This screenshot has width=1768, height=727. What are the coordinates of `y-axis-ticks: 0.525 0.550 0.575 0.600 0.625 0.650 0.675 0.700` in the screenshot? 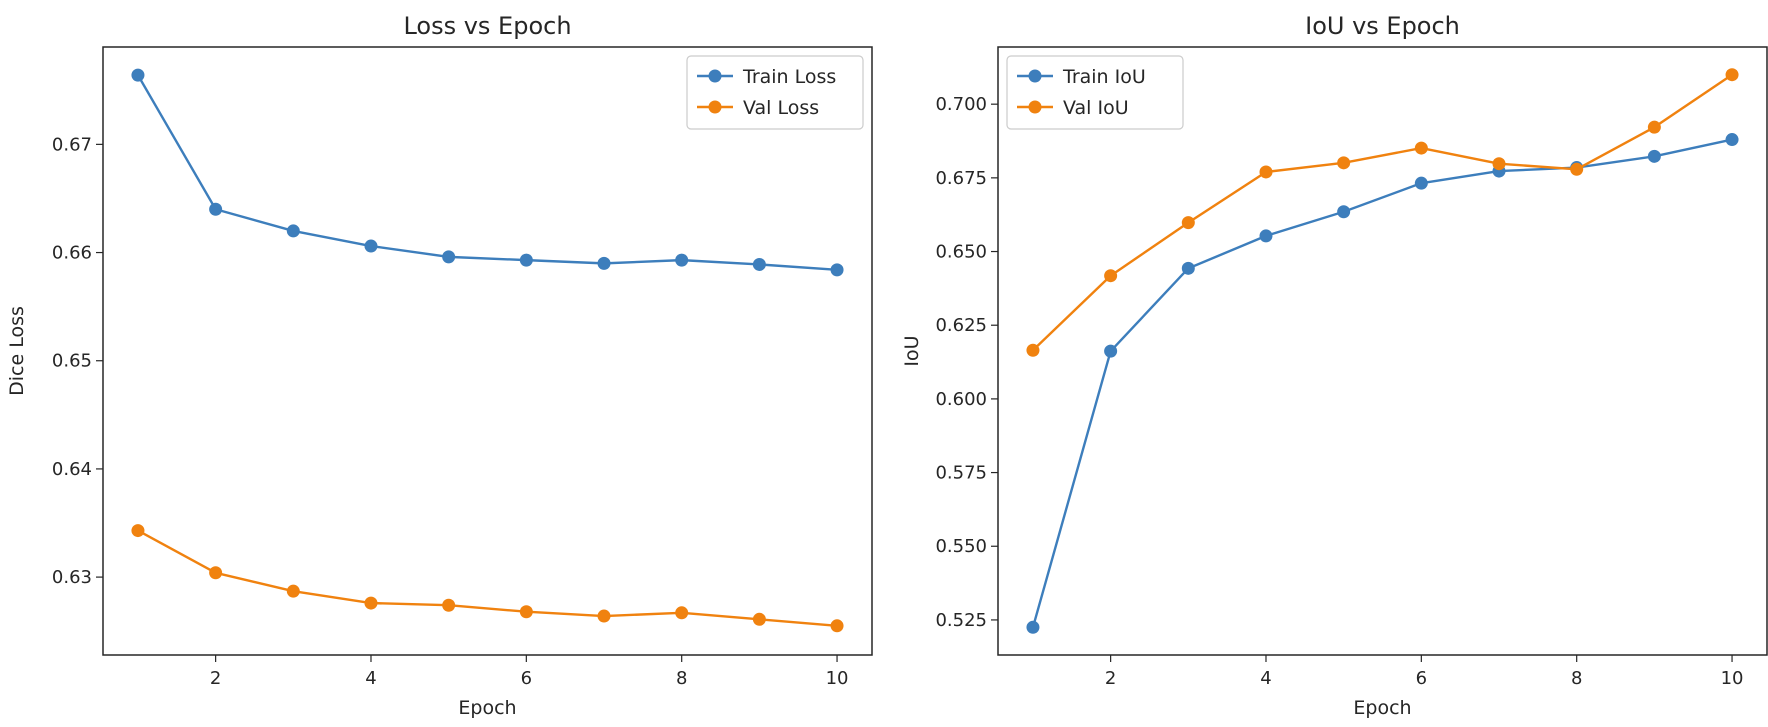 It's located at (966, 362).